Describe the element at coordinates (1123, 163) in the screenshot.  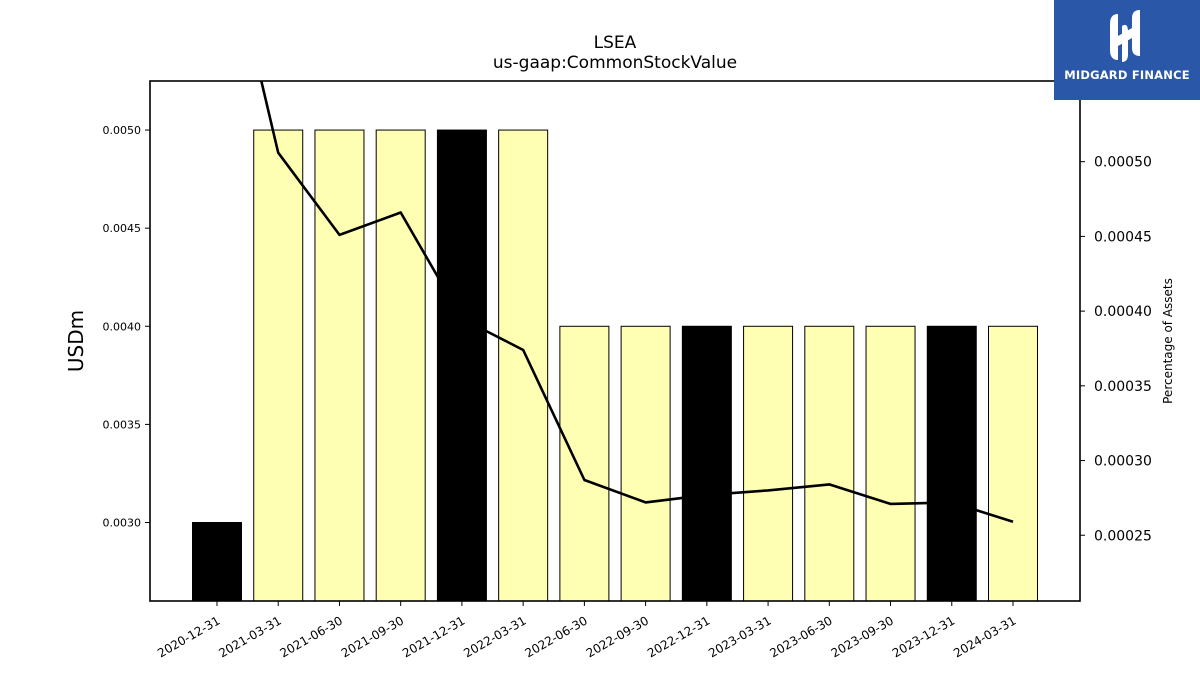
I see `y2-tick-label: 0.00050` at that location.